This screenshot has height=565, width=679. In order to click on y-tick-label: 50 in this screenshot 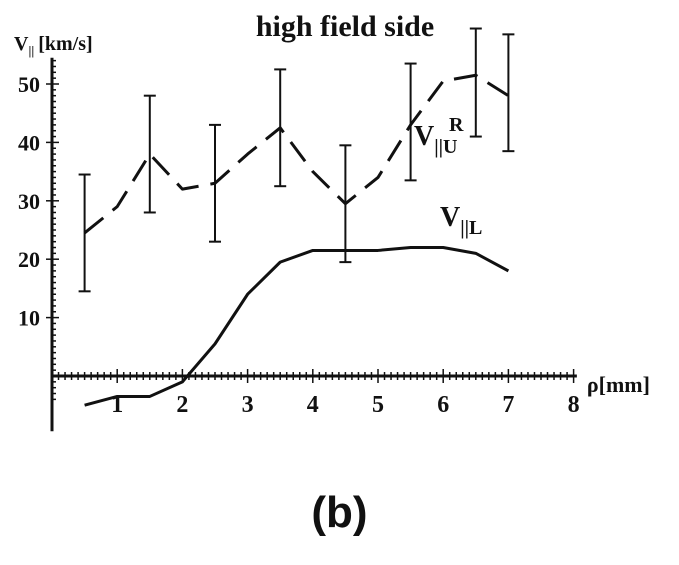, I will do `click(29, 84)`.